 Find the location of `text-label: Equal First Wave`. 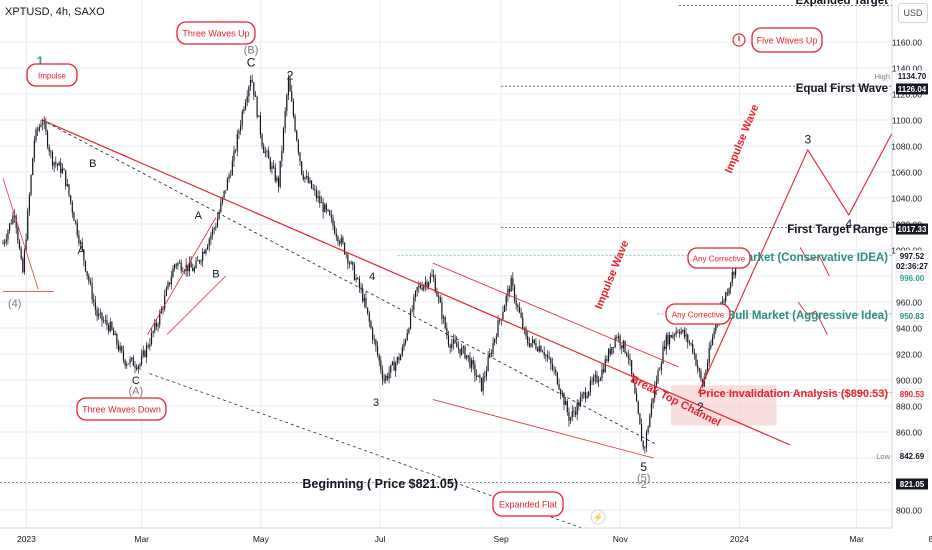

text-label: Equal First Wave is located at coordinates (842, 89).